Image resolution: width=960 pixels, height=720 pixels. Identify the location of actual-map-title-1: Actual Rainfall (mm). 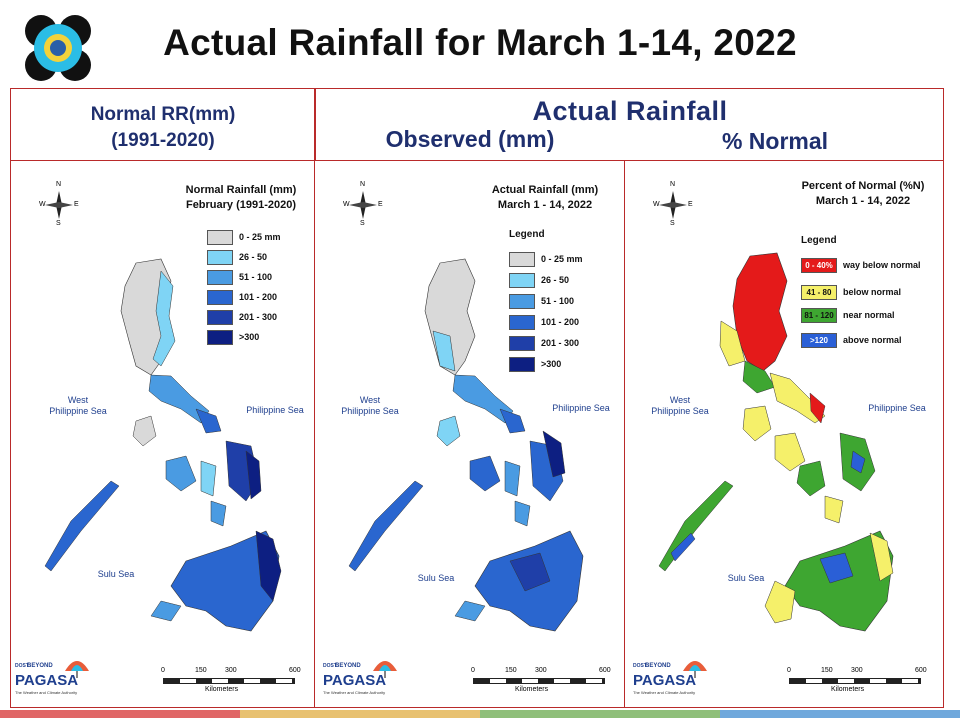
(545, 190).